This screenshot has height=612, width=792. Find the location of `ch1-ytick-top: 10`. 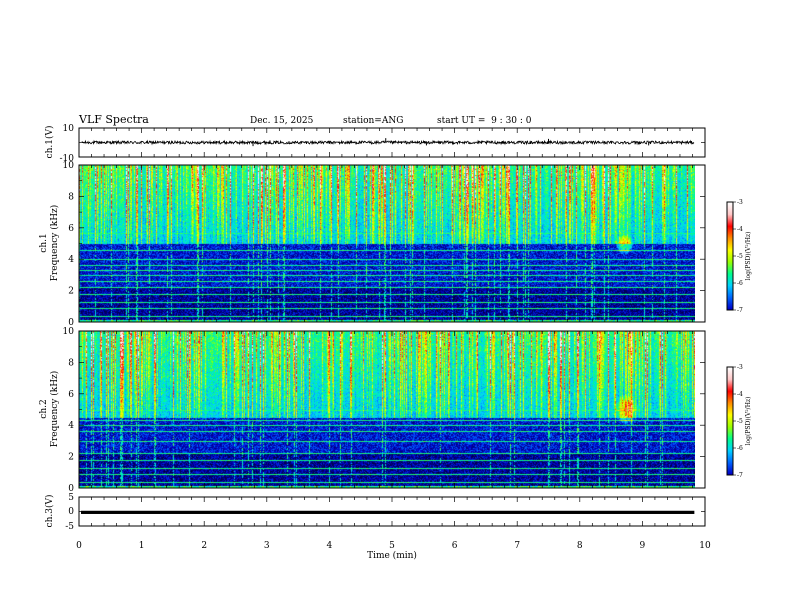

ch1-ytick-top: 10 is located at coordinates (69, 129).